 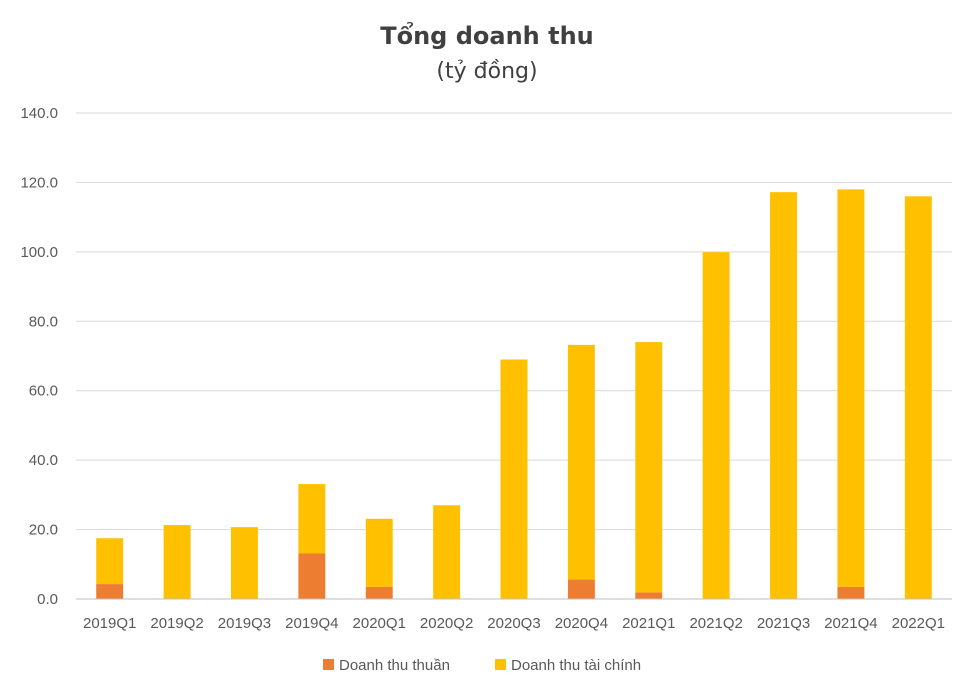 I want to click on x-tick-label: 2020Q2, so click(x=446, y=623).